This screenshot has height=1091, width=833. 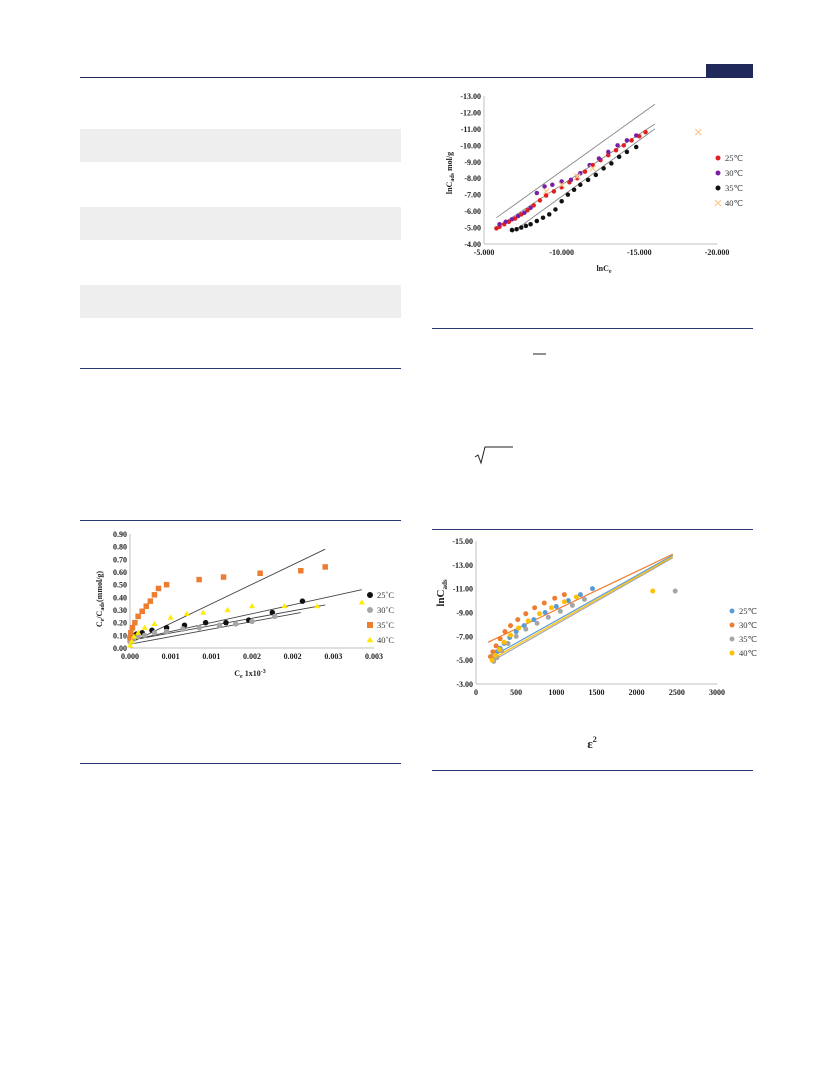 I want to click on freundlich-x-tick-label: -10.000, so click(x=561, y=252).